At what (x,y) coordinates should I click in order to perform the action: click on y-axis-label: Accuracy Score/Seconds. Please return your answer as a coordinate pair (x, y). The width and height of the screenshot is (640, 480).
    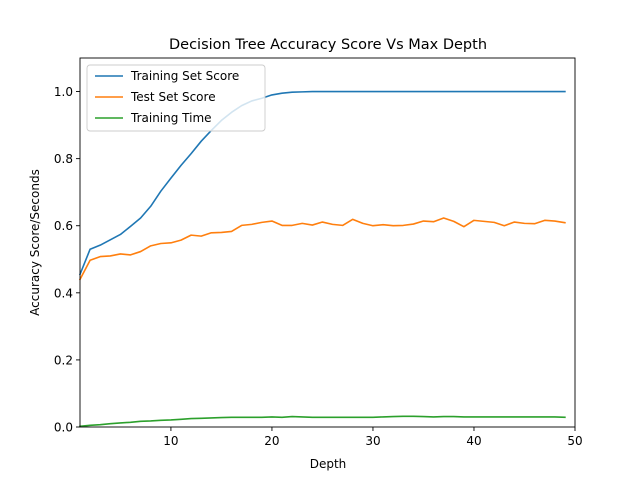
    Looking at the image, I should click on (35, 242).